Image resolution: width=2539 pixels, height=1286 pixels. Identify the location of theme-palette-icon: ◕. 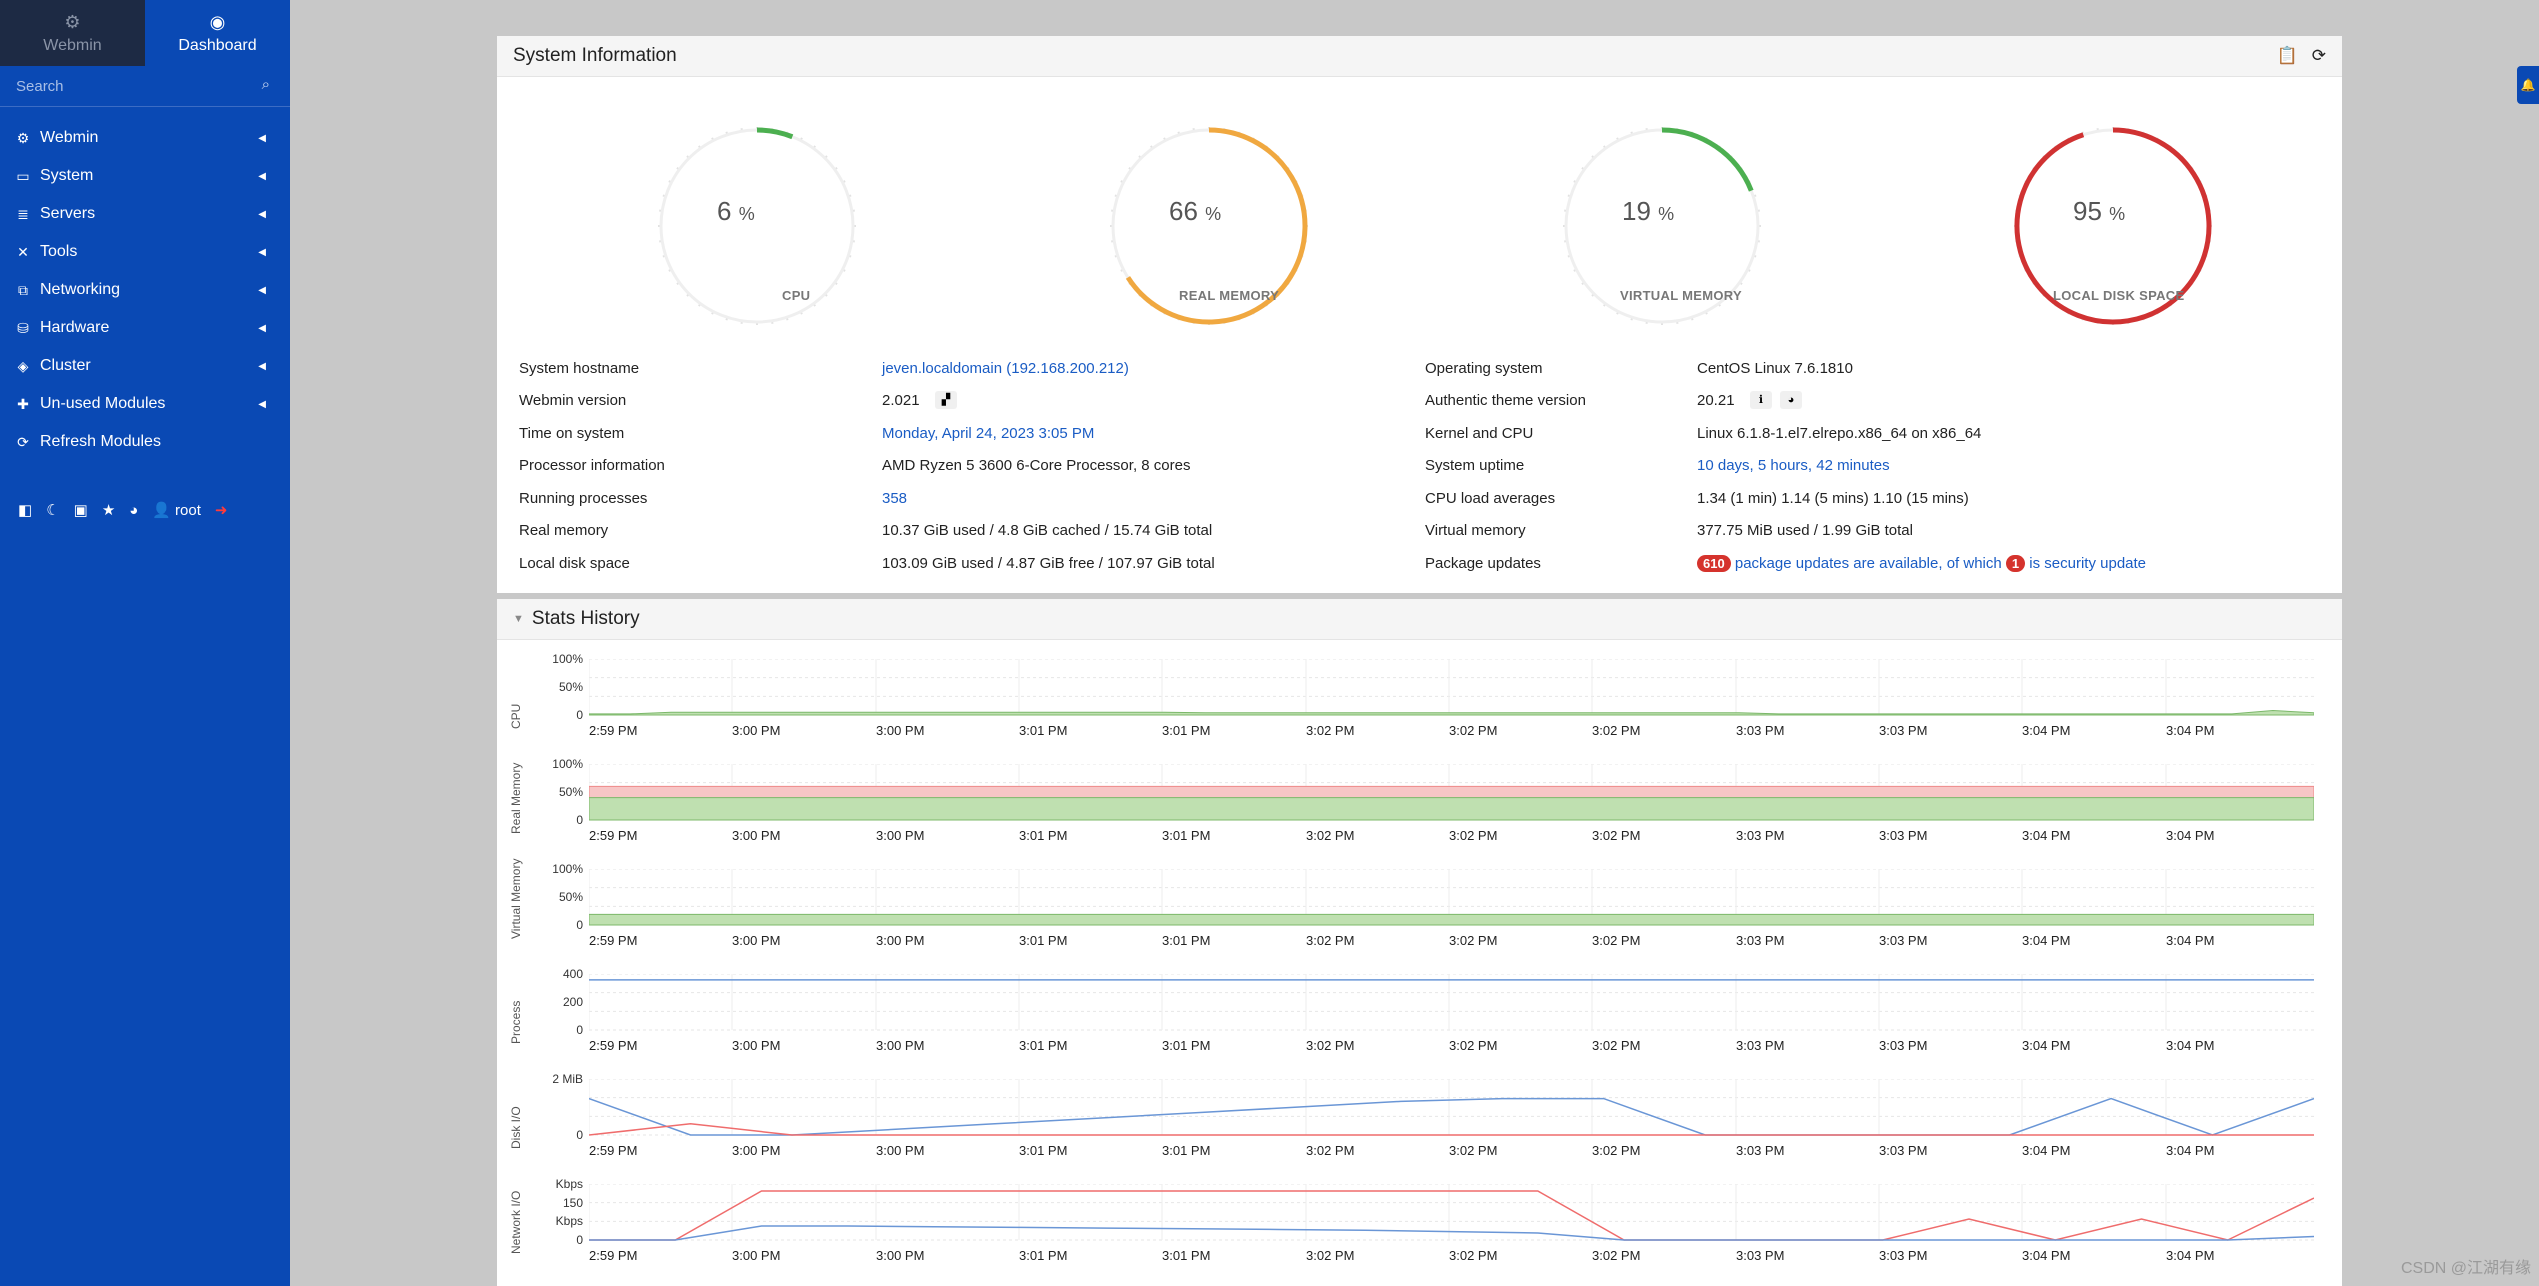
(134, 510).